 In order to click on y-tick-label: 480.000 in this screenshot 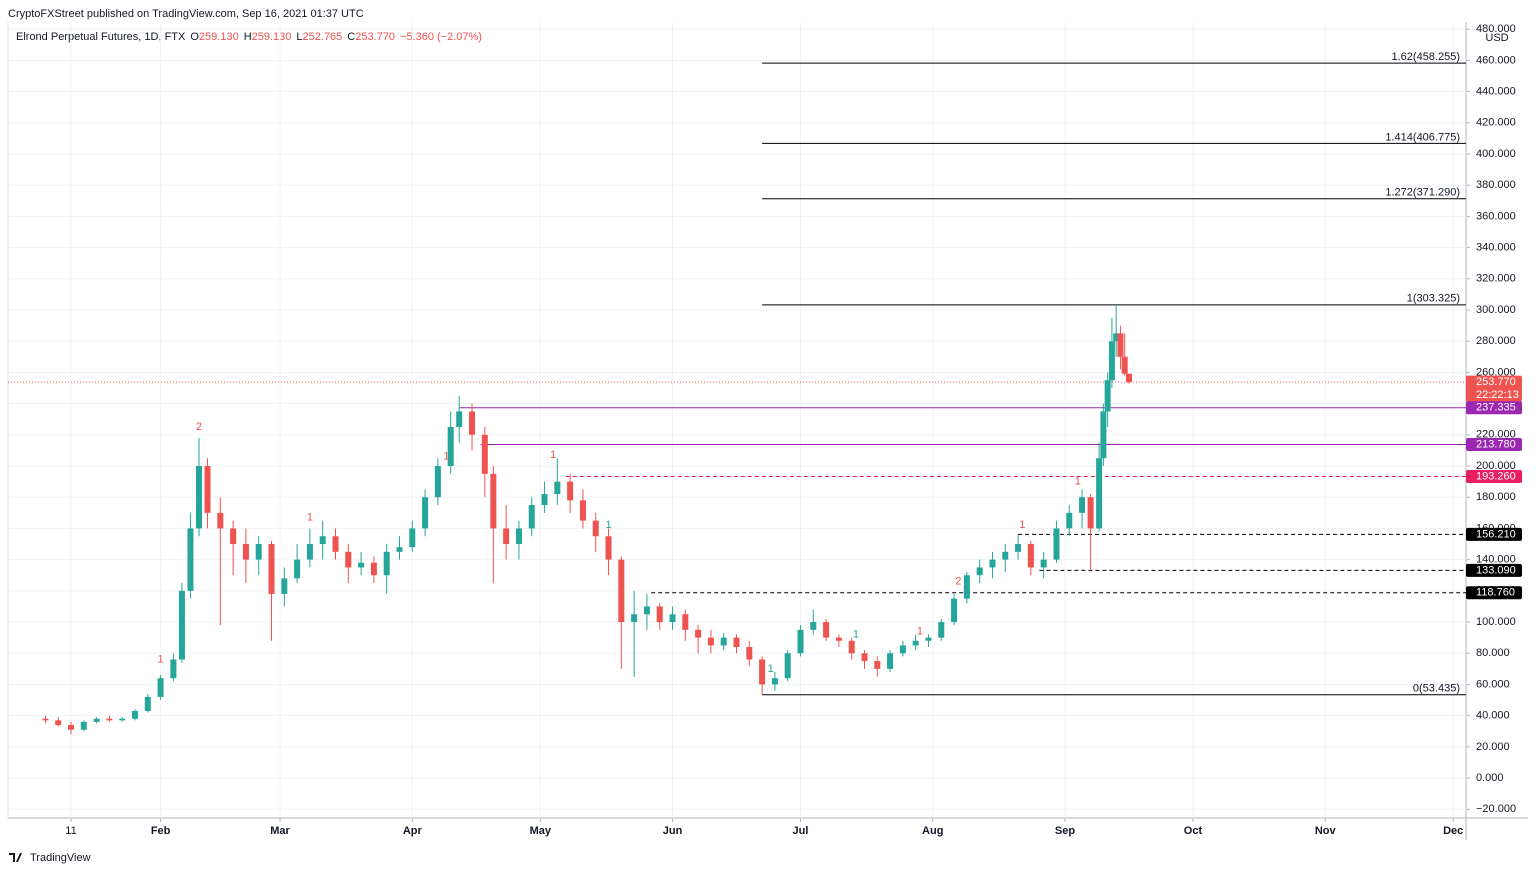, I will do `click(1496, 29)`.